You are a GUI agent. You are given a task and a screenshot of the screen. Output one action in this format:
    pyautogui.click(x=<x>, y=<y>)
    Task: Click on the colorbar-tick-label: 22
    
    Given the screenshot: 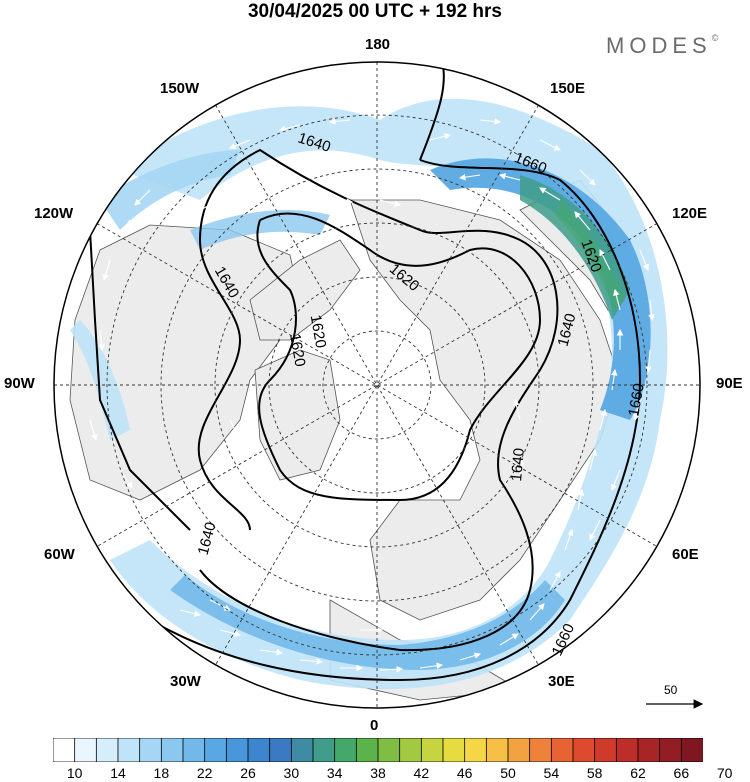 What is the action you would take?
    pyautogui.click(x=204, y=773)
    